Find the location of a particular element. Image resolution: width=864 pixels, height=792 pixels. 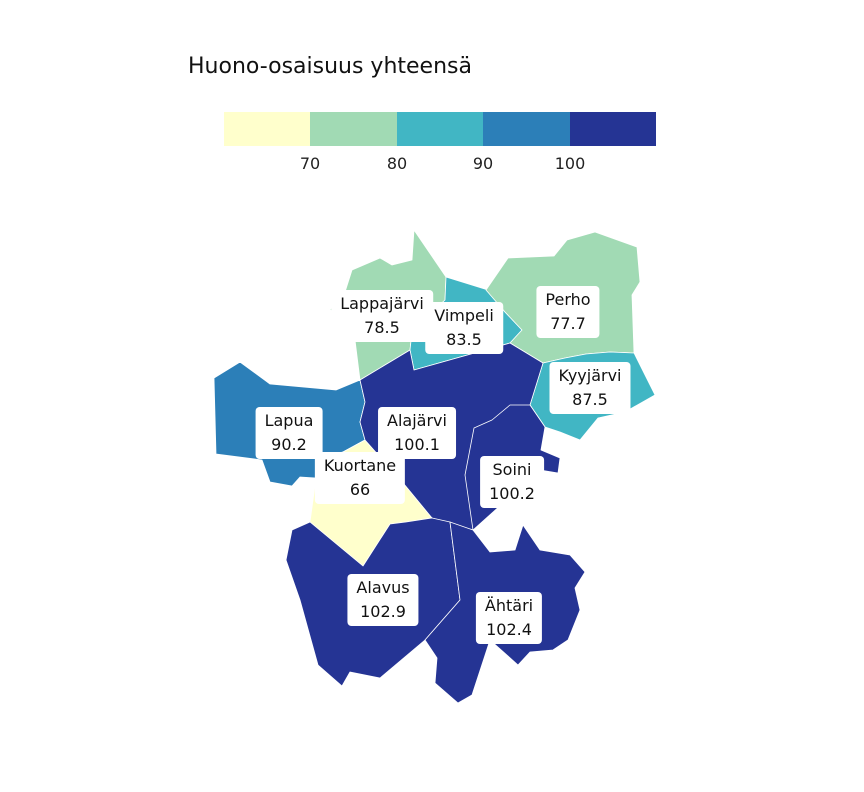

label-alavus-value: 102.9 is located at coordinates (383, 611).